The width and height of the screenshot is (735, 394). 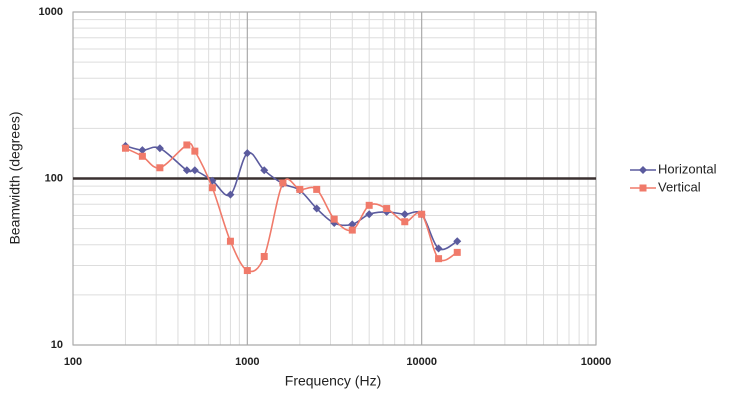 What do you see at coordinates (687, 168) in the screenshot?
I see `legend-label: Horizontal` at bounding box center [687, 168].